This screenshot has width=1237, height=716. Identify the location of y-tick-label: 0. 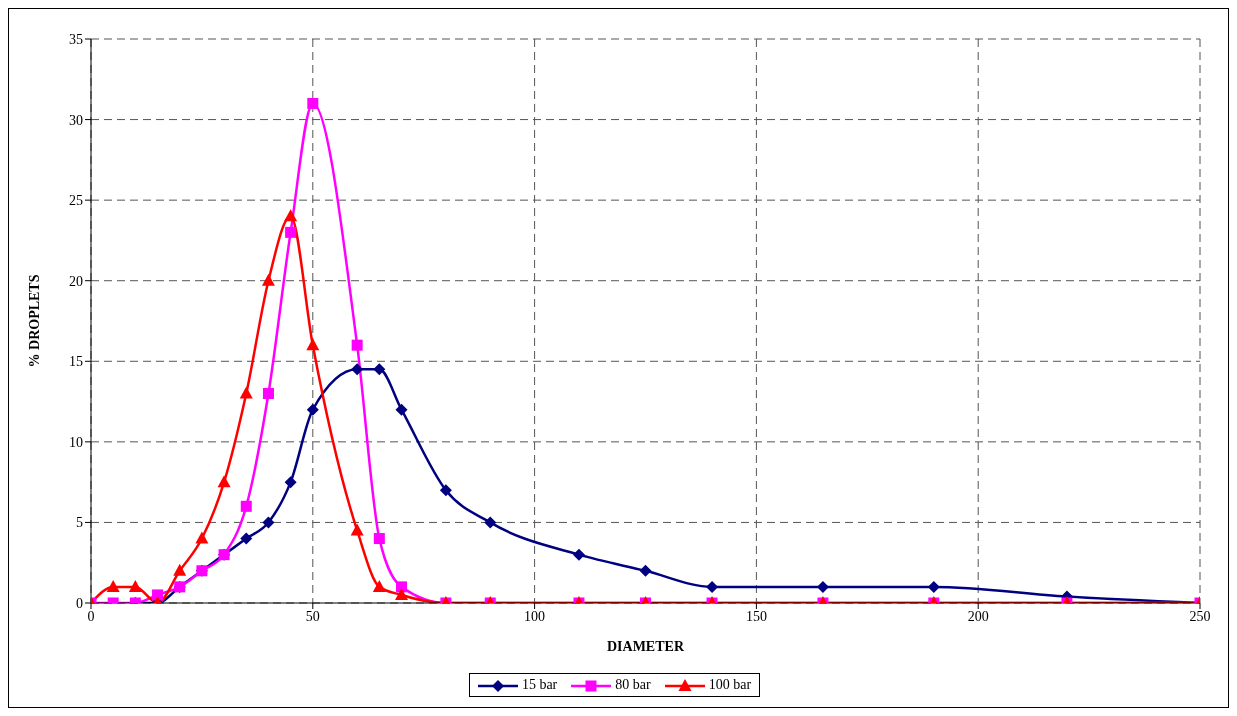
(79, 603).